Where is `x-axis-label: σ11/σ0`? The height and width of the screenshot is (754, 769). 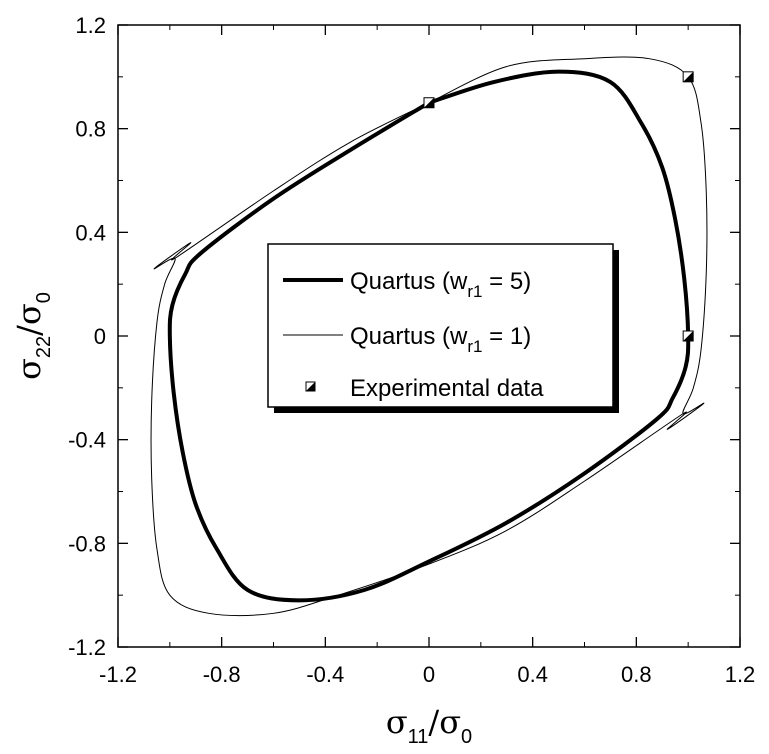
x-axis-label: σ11/σ0 is located at coordinates (429, 725).